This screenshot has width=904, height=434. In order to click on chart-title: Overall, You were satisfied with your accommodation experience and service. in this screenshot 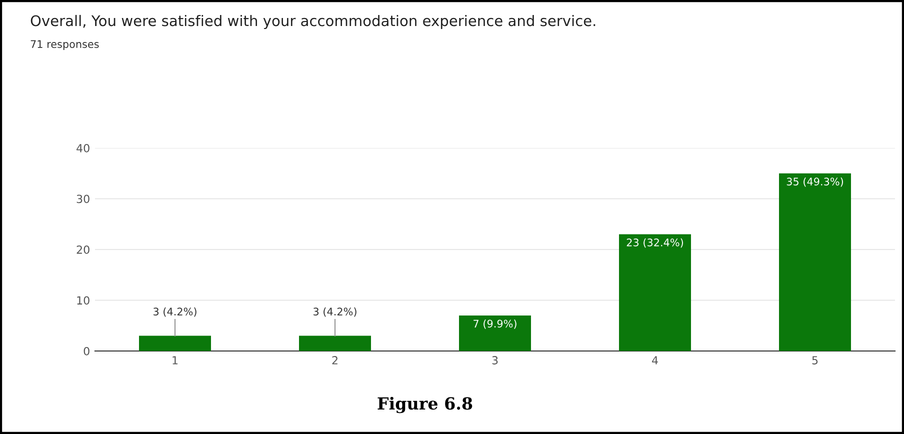, I will do `click(313, 22)`.